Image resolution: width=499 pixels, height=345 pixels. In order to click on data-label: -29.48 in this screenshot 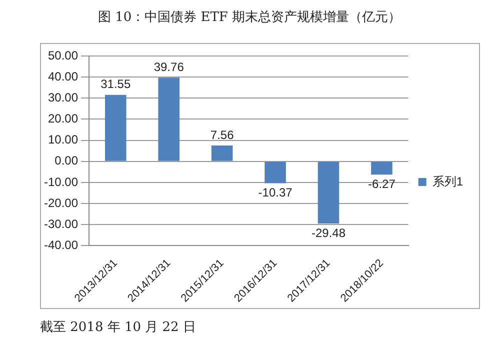, I will do `click(328, 233)`.